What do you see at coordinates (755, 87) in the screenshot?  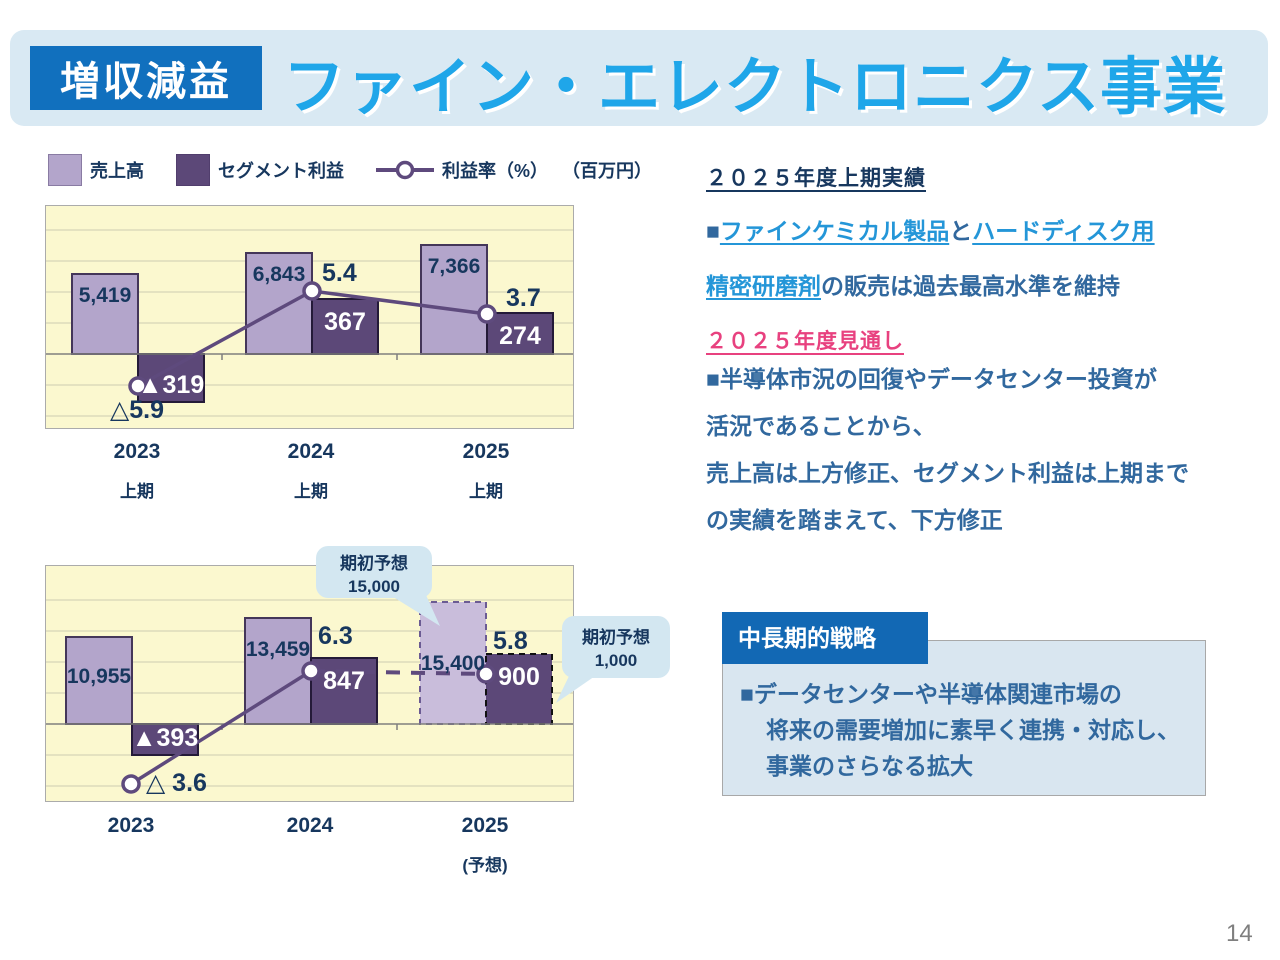 I see `page-title: ファイン・エレクトロニクス事業` at bounding box center [755, 87].